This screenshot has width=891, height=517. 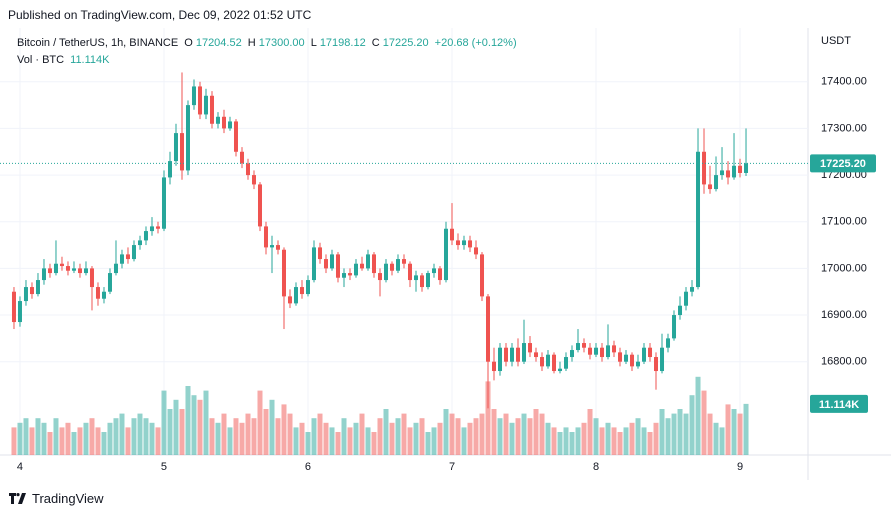 I want to click on x-tick-label: 5, so click(x=164, y=467).